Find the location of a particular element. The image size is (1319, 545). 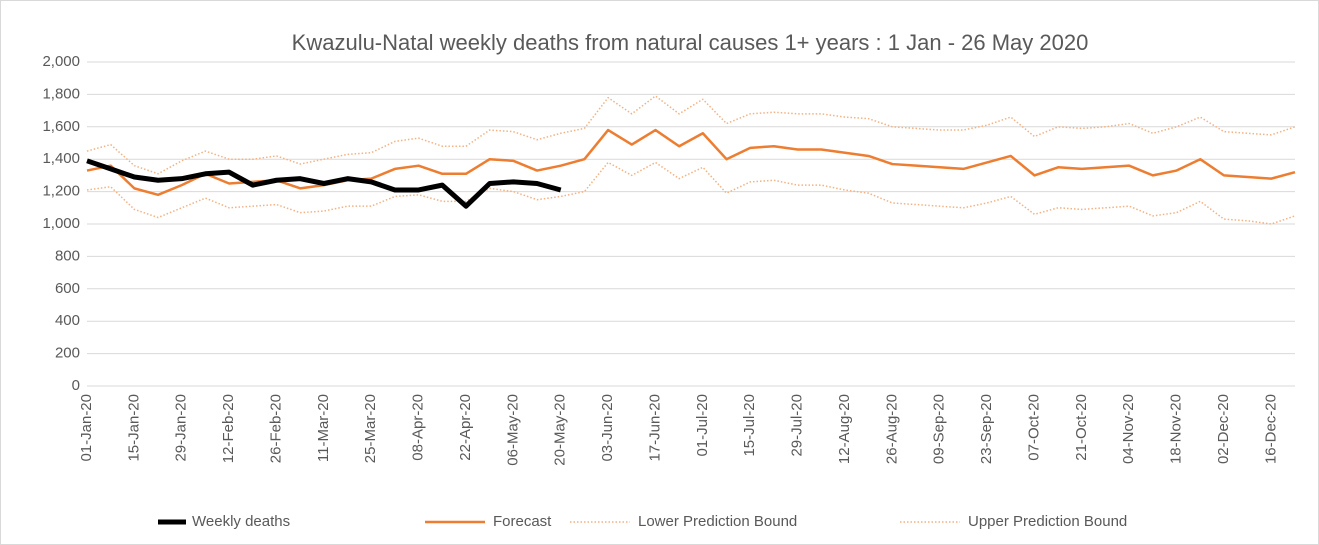

legend-label: Forecast is located at coordinates (522, 521).